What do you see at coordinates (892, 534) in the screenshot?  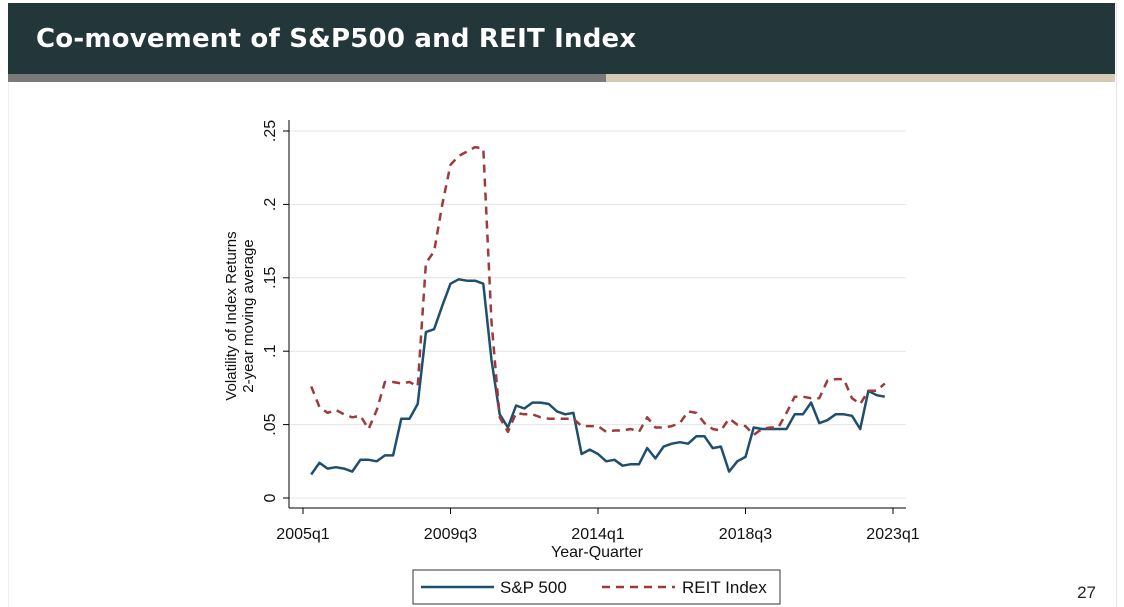 I see `x-tick-label: 2023q1` at bounding box center [892, 534].